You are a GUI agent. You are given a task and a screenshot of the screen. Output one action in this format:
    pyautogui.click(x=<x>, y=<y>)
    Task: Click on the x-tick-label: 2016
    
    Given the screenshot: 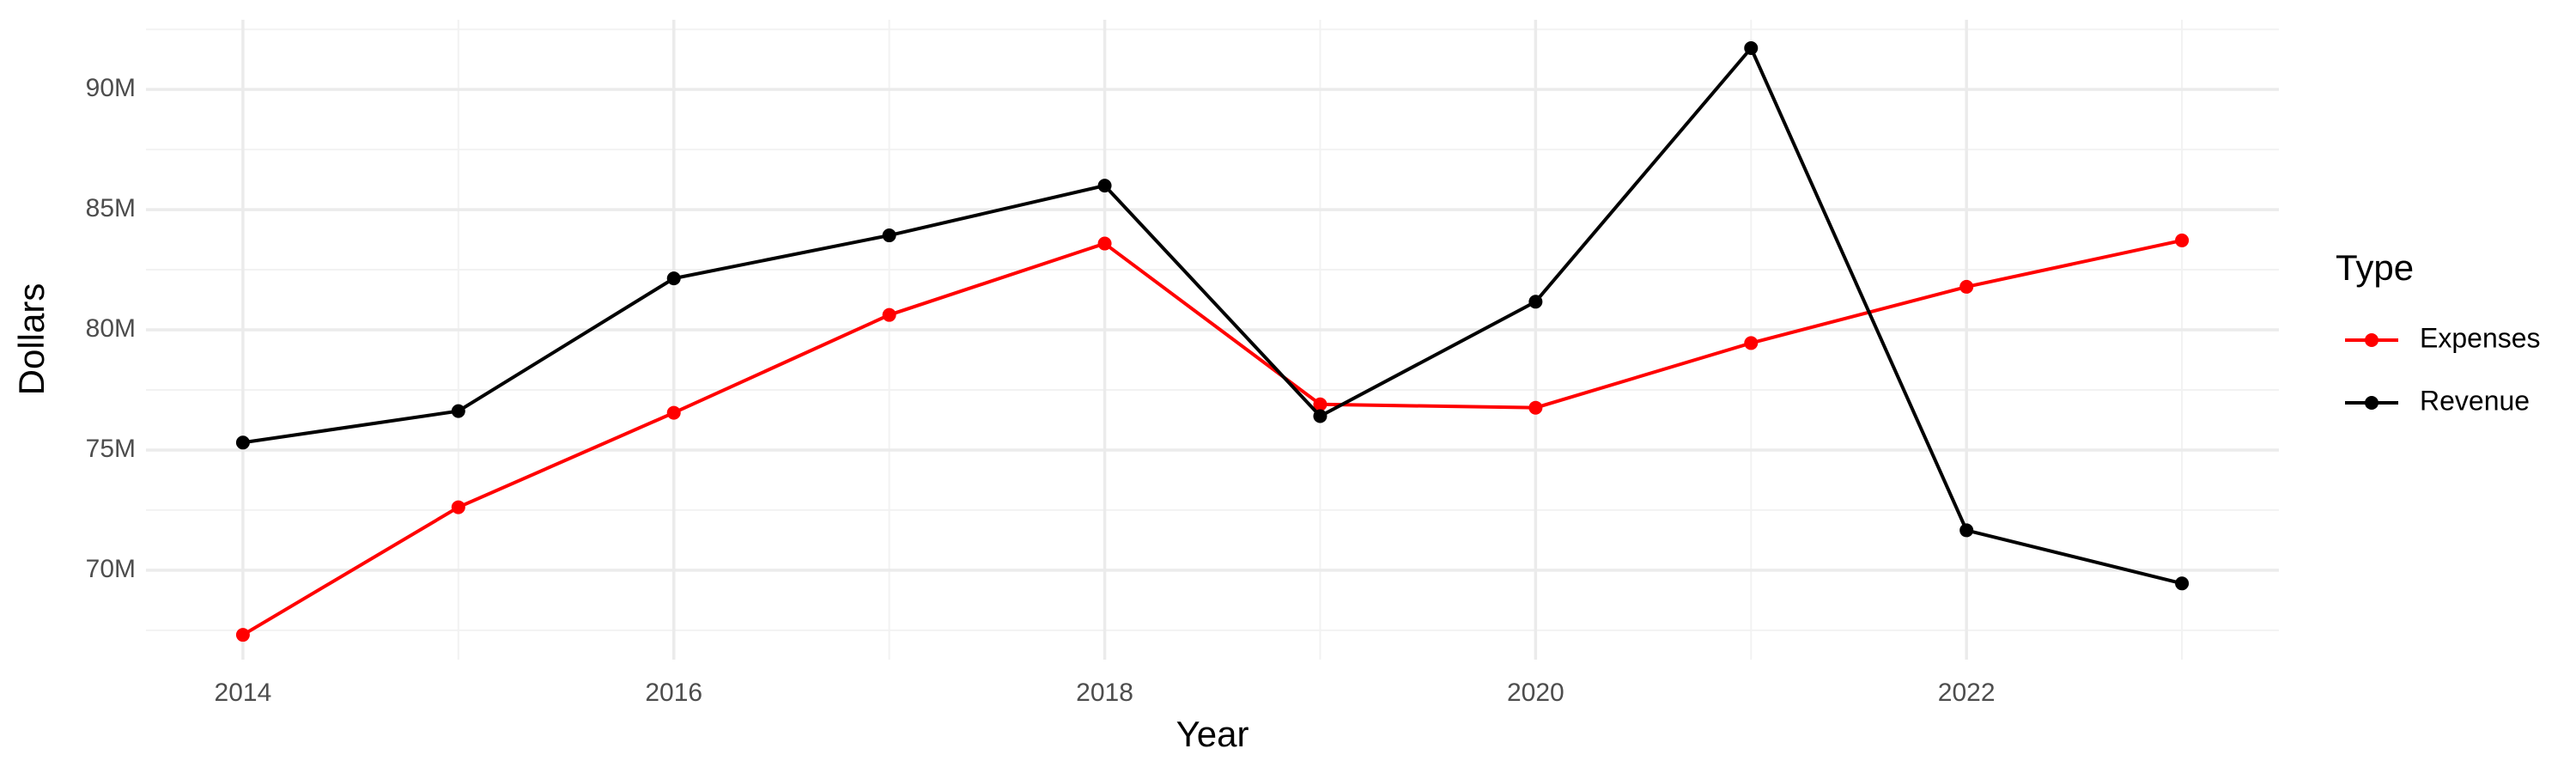 What is the action you would take?
    pyautogui.click(x=673, y=693)
    